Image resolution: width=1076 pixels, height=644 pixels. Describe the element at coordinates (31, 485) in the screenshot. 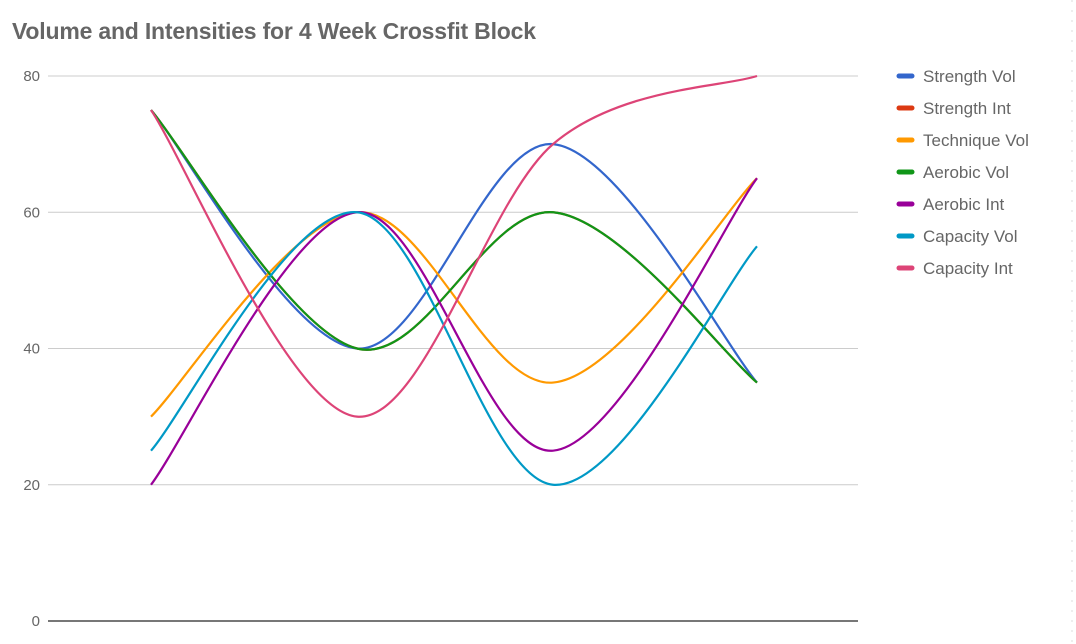

I see `y-tick-label: 20` at that location.